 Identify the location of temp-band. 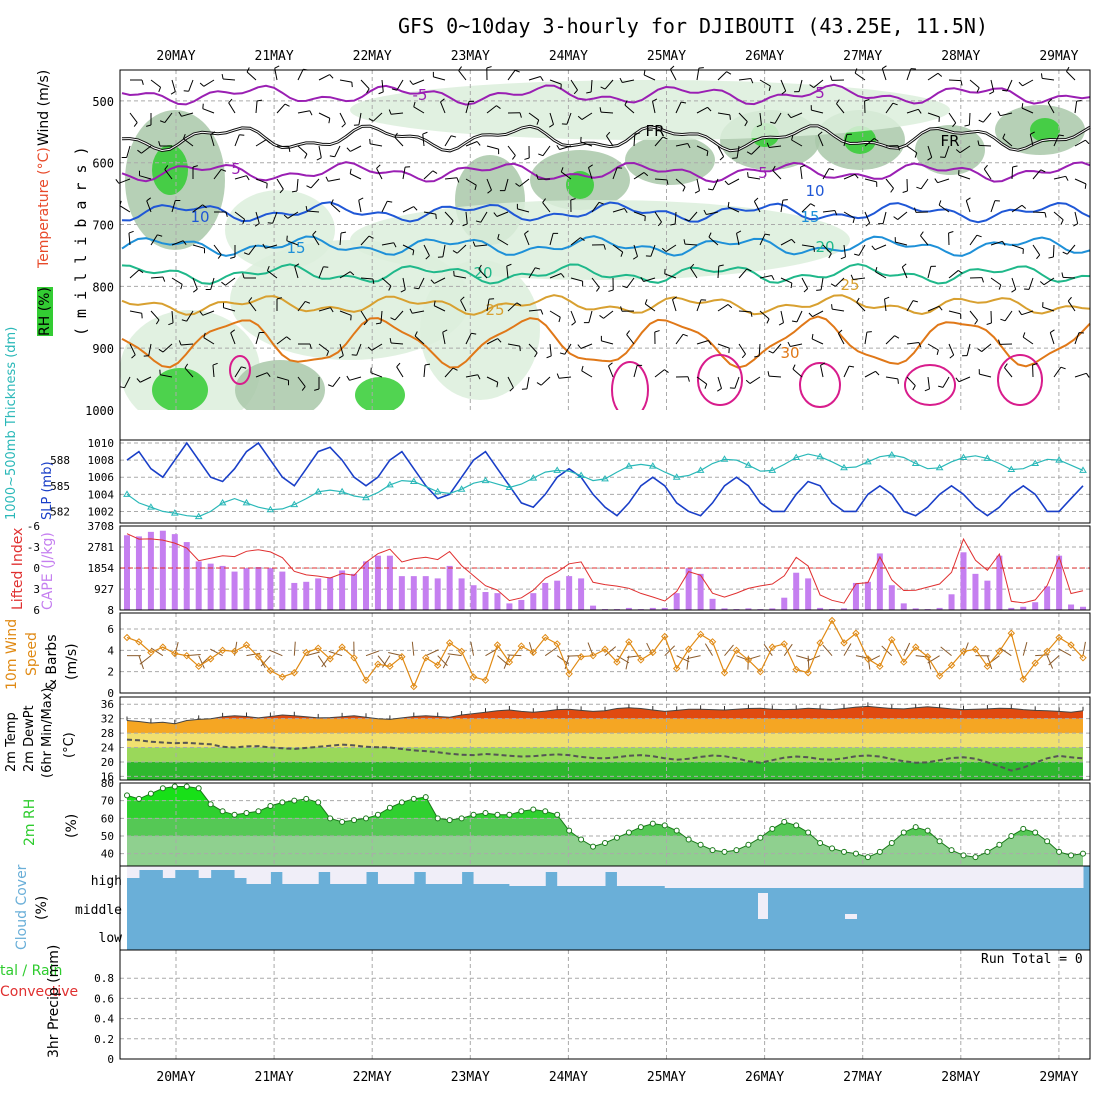
(605, 770).